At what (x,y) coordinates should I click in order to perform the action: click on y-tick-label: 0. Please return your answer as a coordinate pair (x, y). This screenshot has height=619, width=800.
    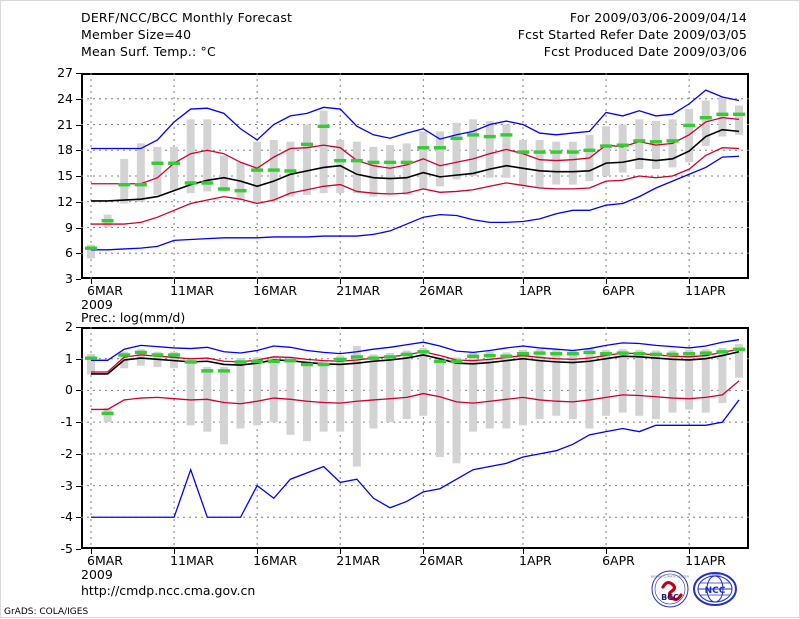
    Looking at the image, I should click on (69, 390).